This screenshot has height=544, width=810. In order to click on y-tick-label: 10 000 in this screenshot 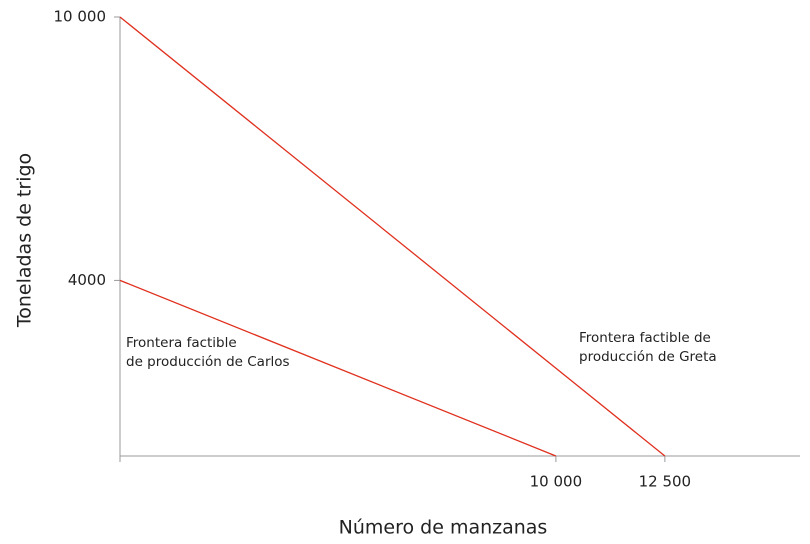, I will do `click(80, 17)`.